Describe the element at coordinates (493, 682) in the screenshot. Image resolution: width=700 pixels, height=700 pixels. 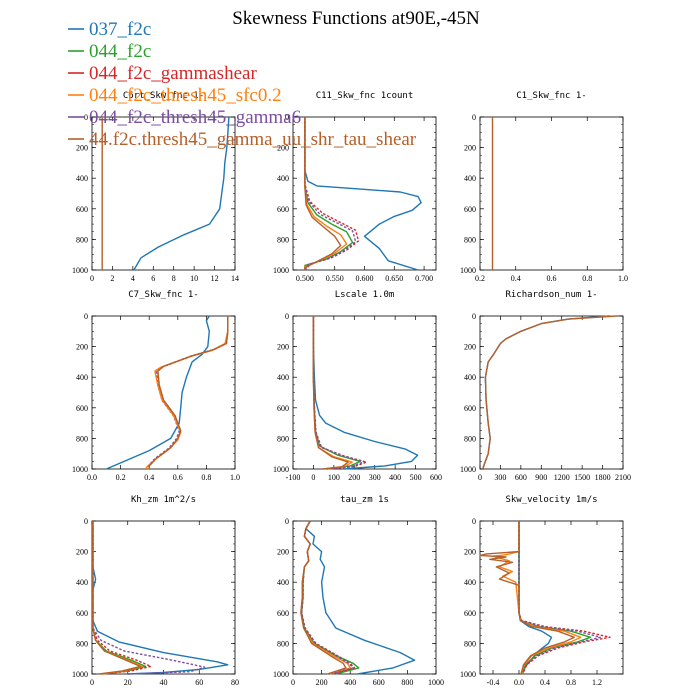
I see `x-tick-label: -0.4` at that location.